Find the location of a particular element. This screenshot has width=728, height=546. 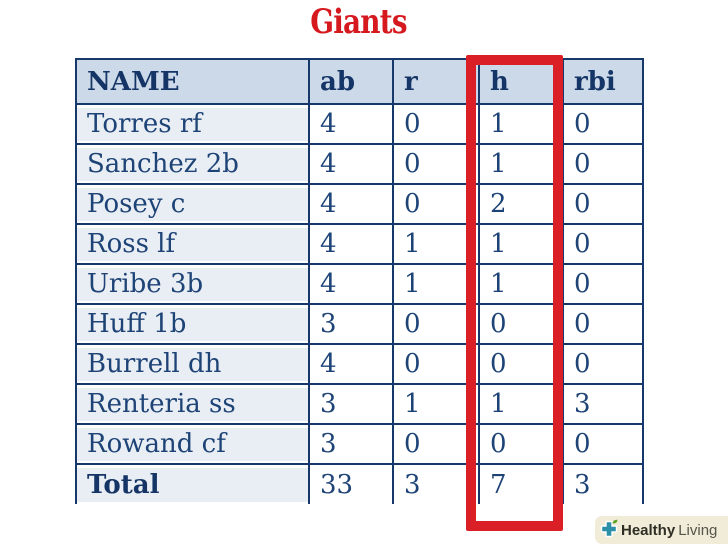

table-row: Huff 1b 3 0 0 0 is located at coordinates (359, 324).